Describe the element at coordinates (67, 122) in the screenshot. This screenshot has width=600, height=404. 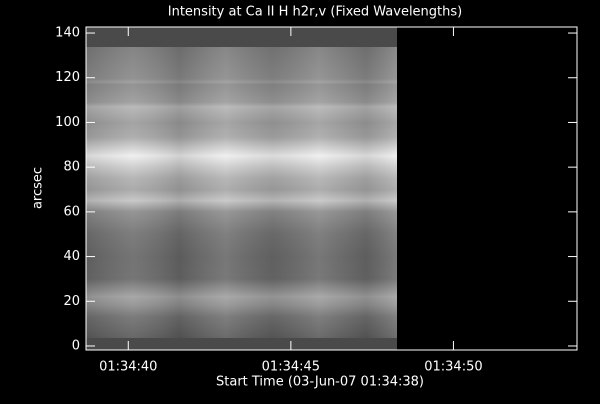
I see `y-tick-label: 100` at that location.